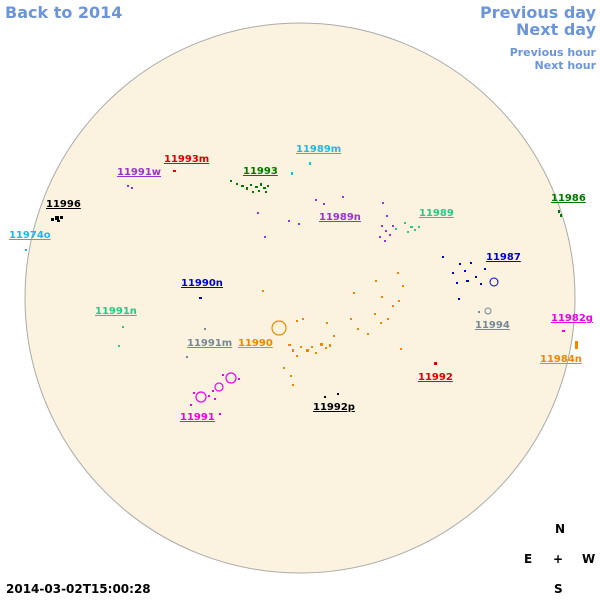 The height and width of the screenshot is (600, 600). What do you see at coordinates (572, 318) in the screenshot?
I see `region-label-11982g: 11982g` at bounding box center [572, 318].